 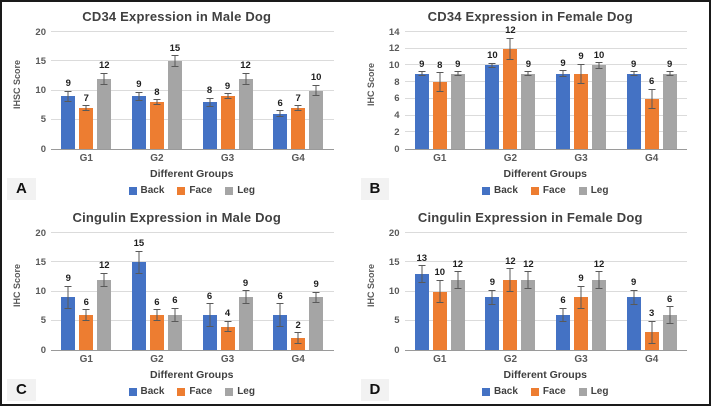 I want to click on bar-group: 13 10 12 G1, so click(x=440, y=299).